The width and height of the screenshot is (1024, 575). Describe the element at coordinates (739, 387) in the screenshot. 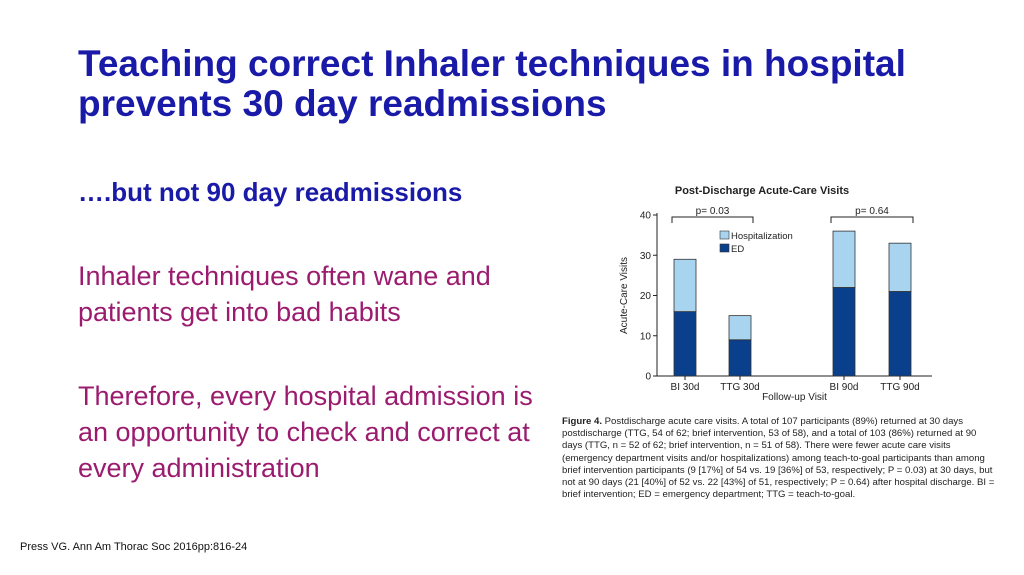

I see `x-tick-label: TTG 30d` at that location.